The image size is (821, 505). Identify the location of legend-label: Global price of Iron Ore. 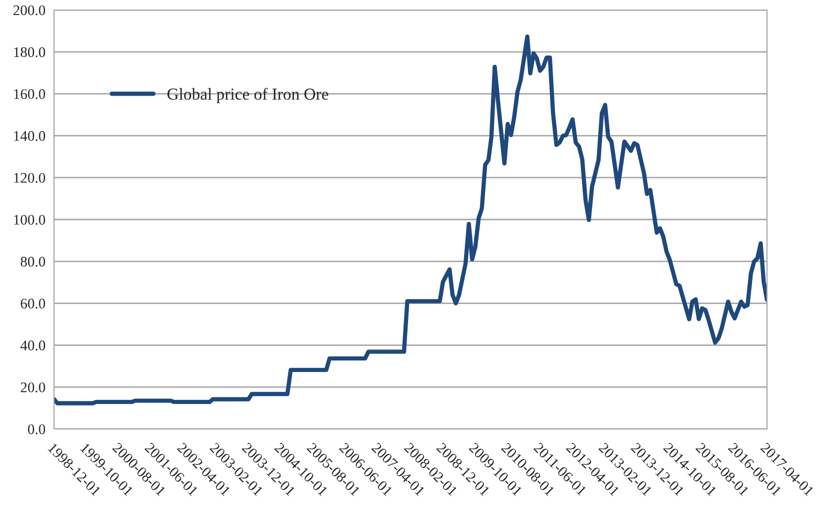
(247, 96).